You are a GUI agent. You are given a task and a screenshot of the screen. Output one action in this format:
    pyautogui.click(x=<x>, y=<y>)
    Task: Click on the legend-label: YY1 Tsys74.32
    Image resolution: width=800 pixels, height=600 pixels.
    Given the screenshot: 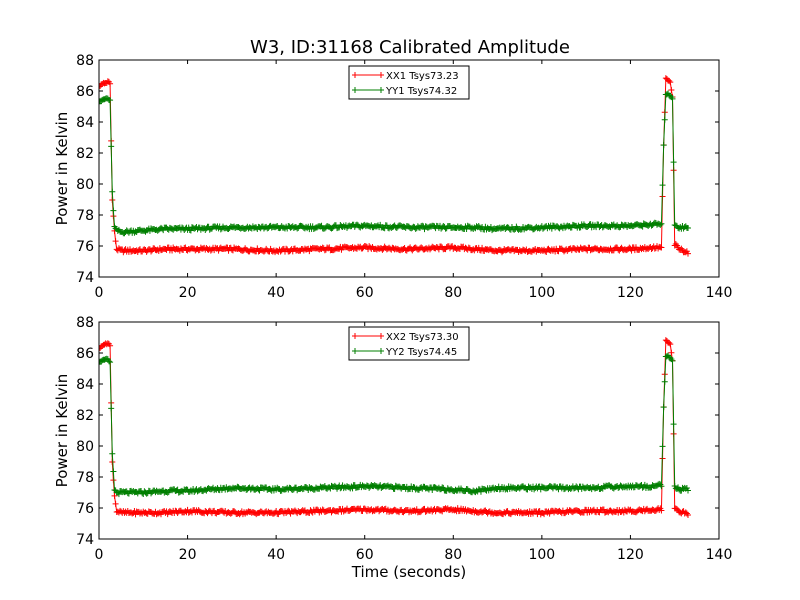 What is the action you would take?
    pyautogui.click(x=421, y=91)
    